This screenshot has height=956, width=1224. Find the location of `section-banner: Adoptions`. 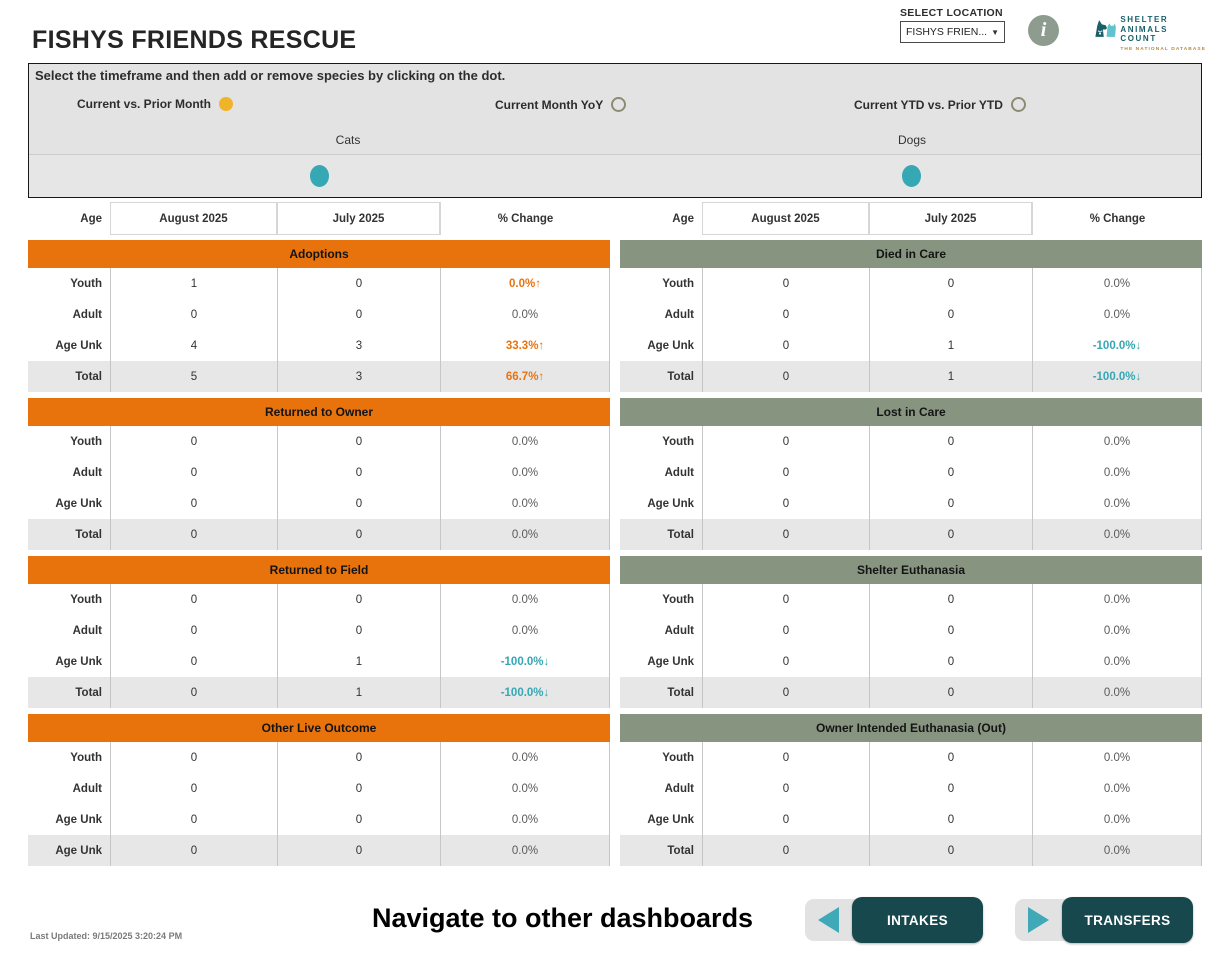

section-banner: Adoptions is located at coordinates (319, 254).